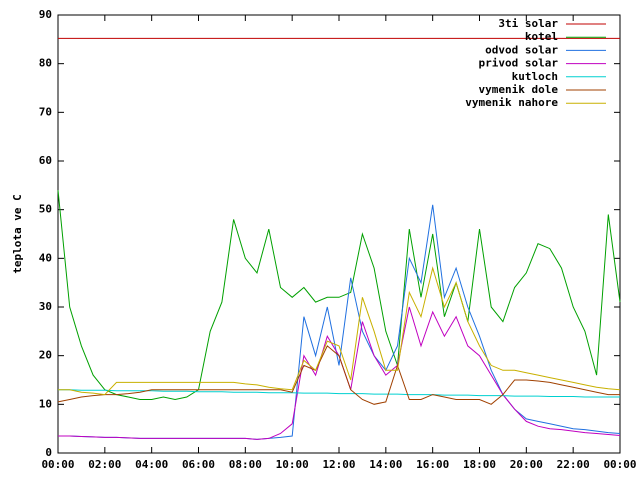 The width and height of the screenshot is (640, 480). Describe the element at coordinates (245, 464) in the screenshot. I see `x-tick-label: 08:00` at that location.